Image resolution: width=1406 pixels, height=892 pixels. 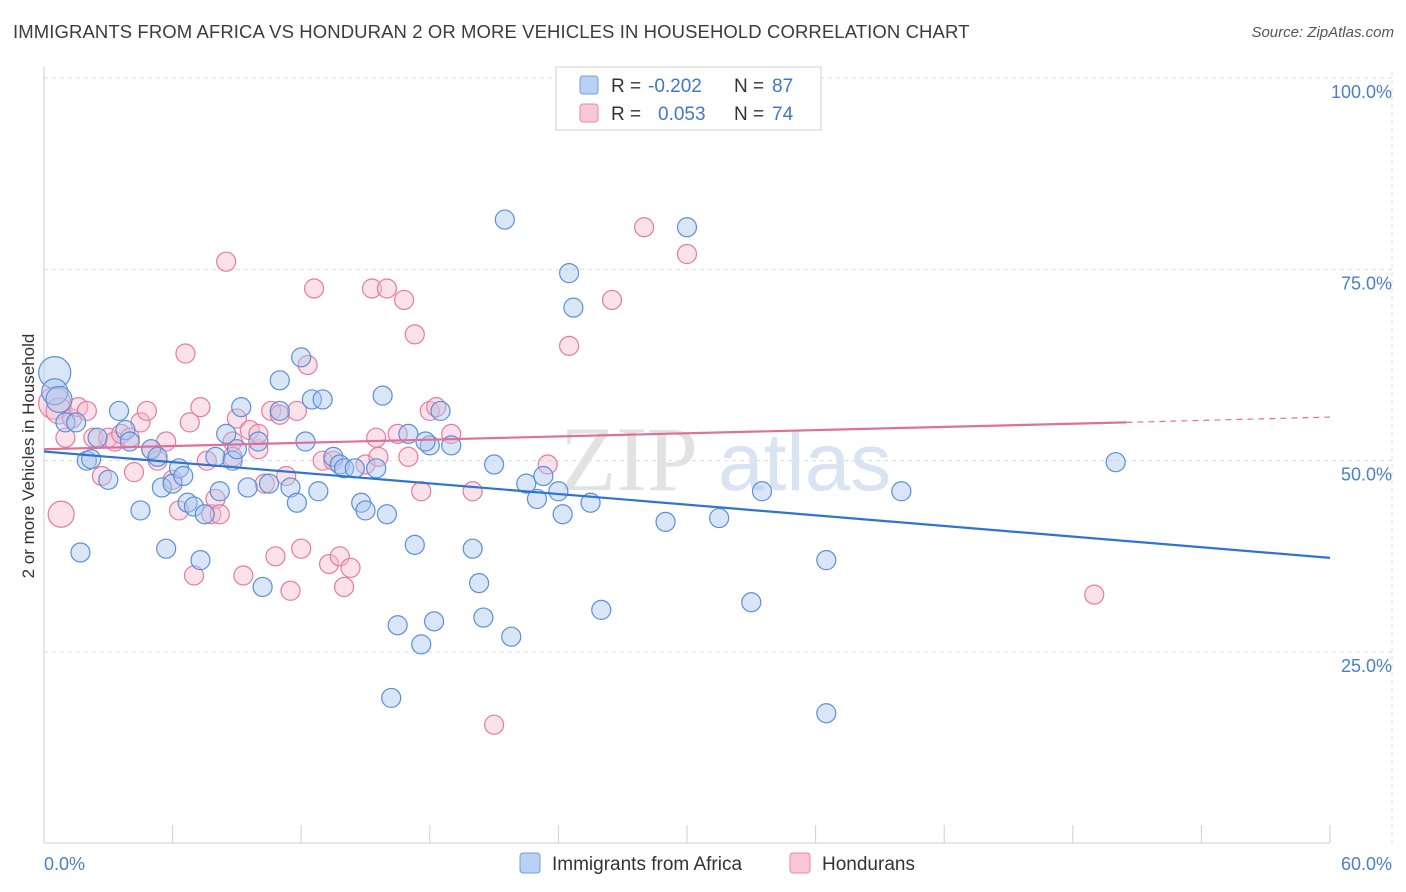 I want to click on legend-pink-swatch, so click(x=800, y=863).